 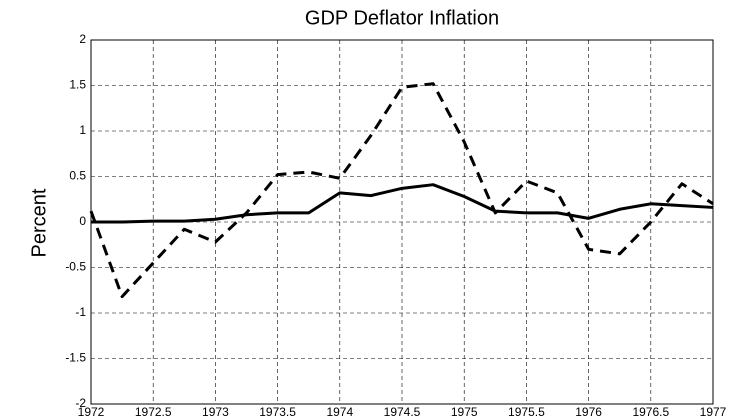 I want to click on x-tick-label: 1972.5, so click(x=153, y=412).